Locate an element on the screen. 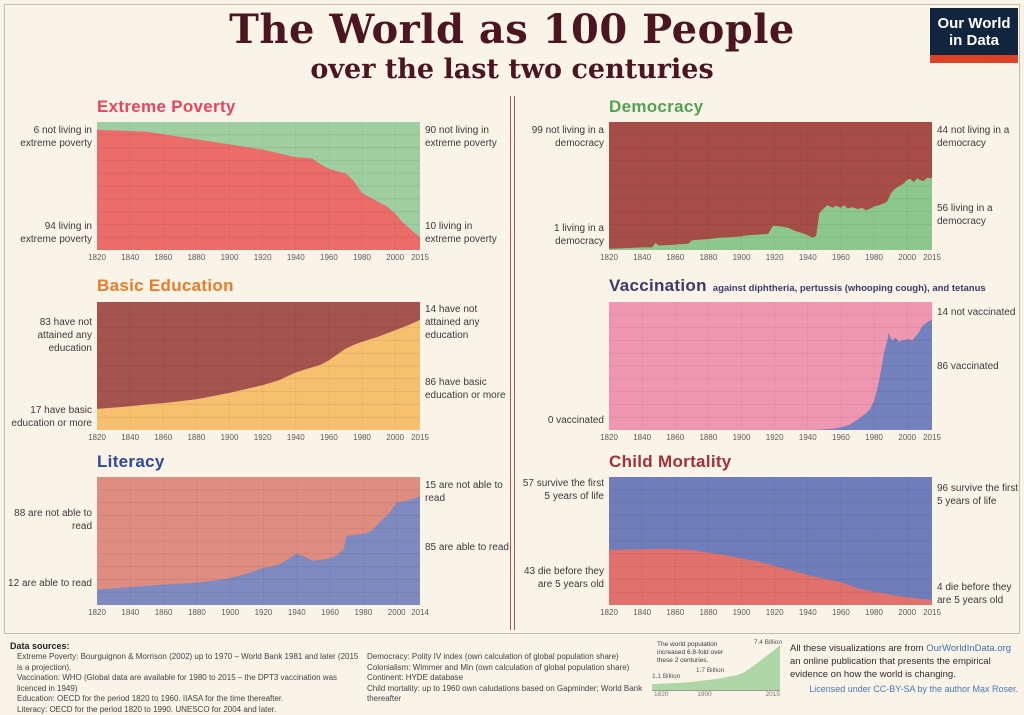  chart-title-literacy: Literacy is located at coordinates (131, 462).